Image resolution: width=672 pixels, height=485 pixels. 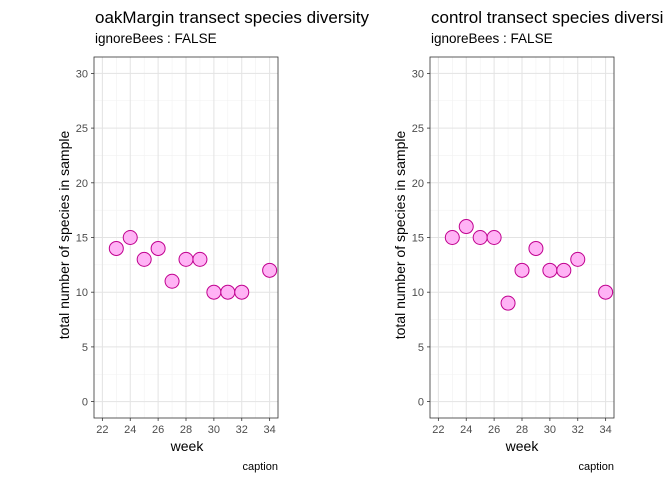 What do you see at coordinates (232, 17) in the screenshot?
I see `chart-title: oakMargin transect species diversity` at bounding box center [232, 17].